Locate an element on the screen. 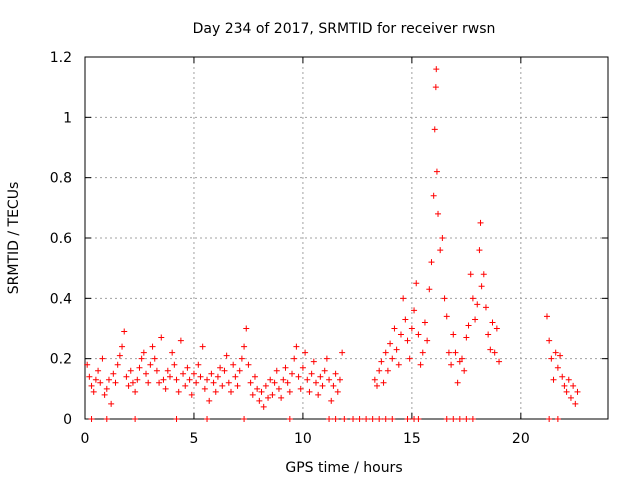 Image resolution: width=640 pixels, height=480 pixels. x-tick-label: 10 is located at coordinates (303, 439).